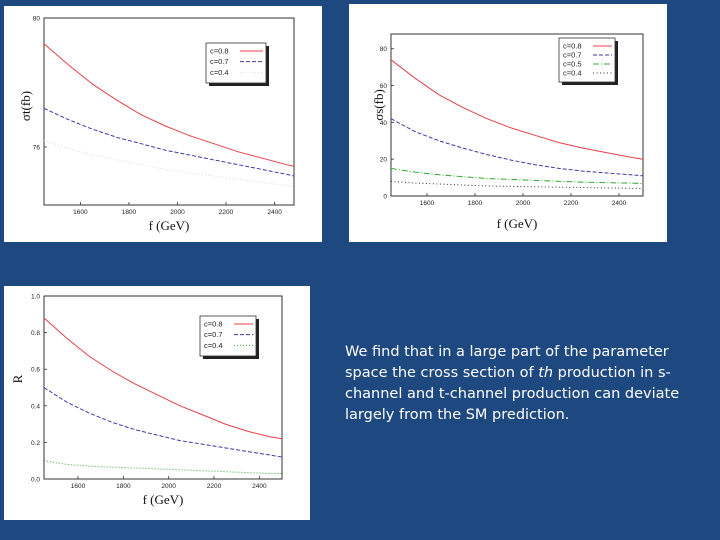  What do you see at coordinates (35, 443) in the screenshot?
I see `y-tick-label: 0.2` at bounding box center [35, 443].